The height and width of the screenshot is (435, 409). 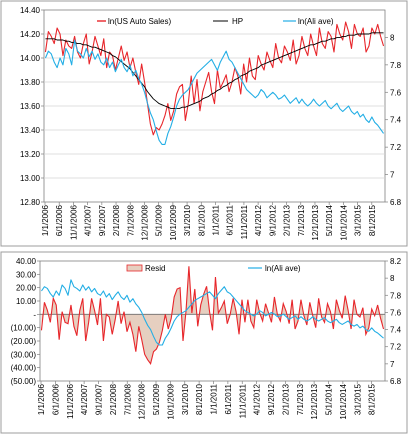 What do you see at coordinates (30, 34) in the screenshot?
I see `left-axis-tick-label: 14.20` at bounding box center [30, 34].